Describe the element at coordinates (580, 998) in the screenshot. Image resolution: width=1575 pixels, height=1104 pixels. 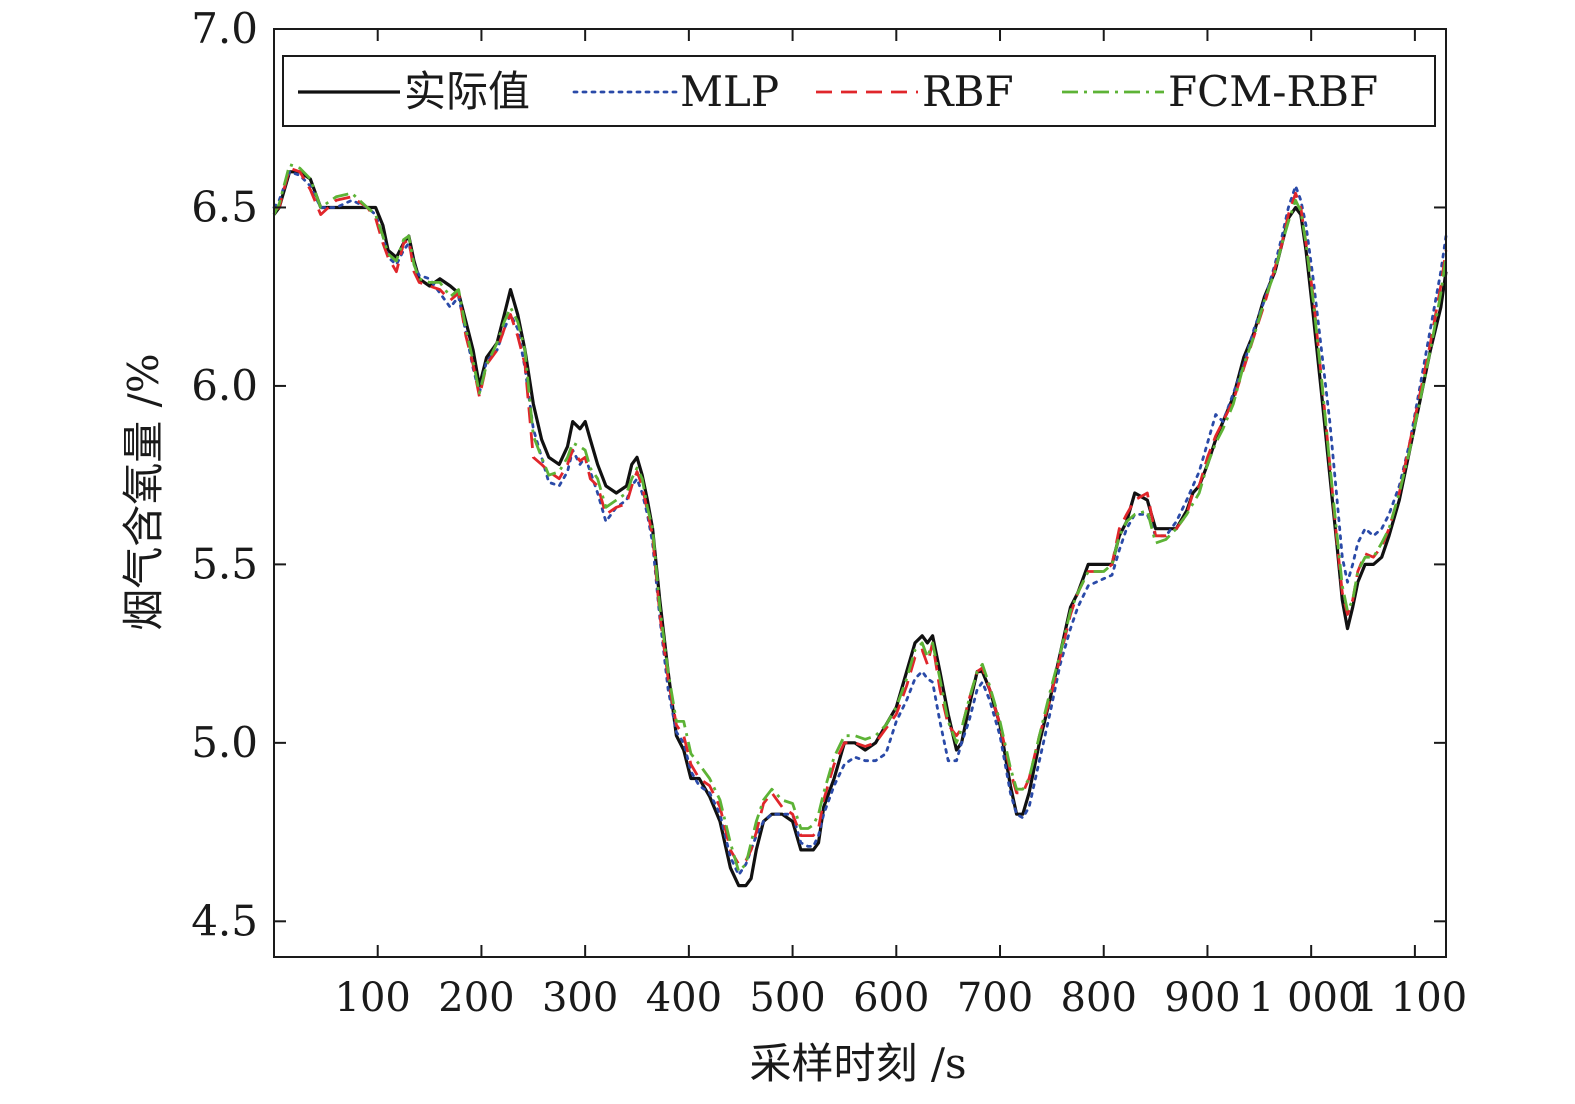
I see `x-tick-label: 300` at that location.